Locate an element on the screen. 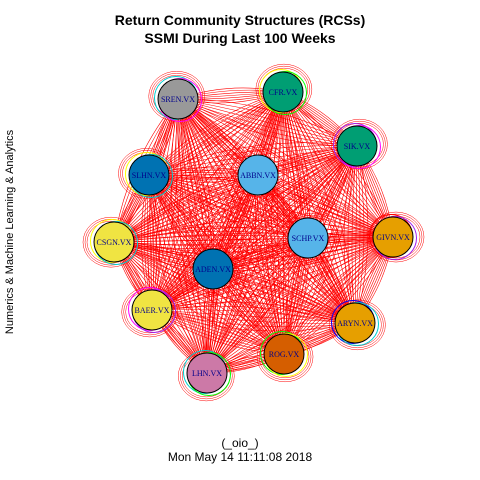 The image size is (480, 480). chart-title-line2: SSMI During Last 100 Weeks is located at coordinates (240, 38).